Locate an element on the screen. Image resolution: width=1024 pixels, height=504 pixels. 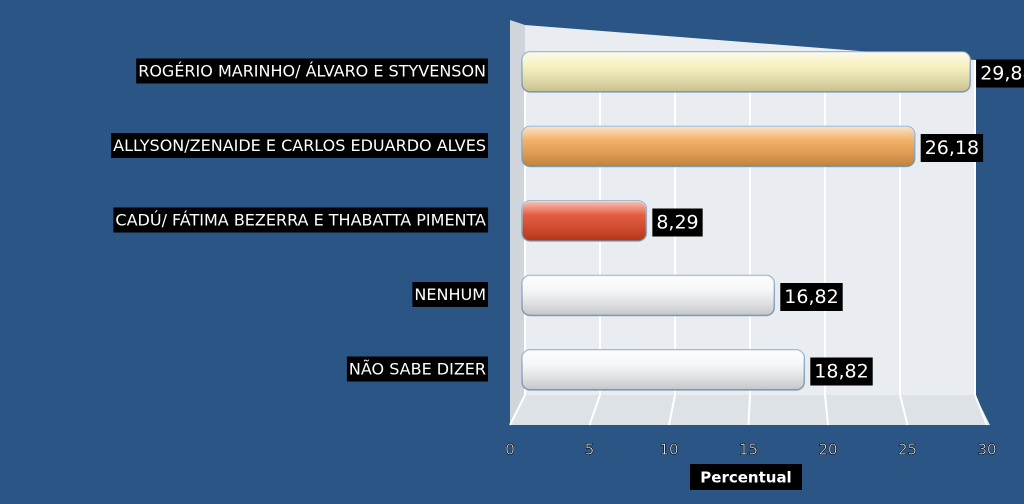
value-label: 8,29 is located at coordinates (677, 223).